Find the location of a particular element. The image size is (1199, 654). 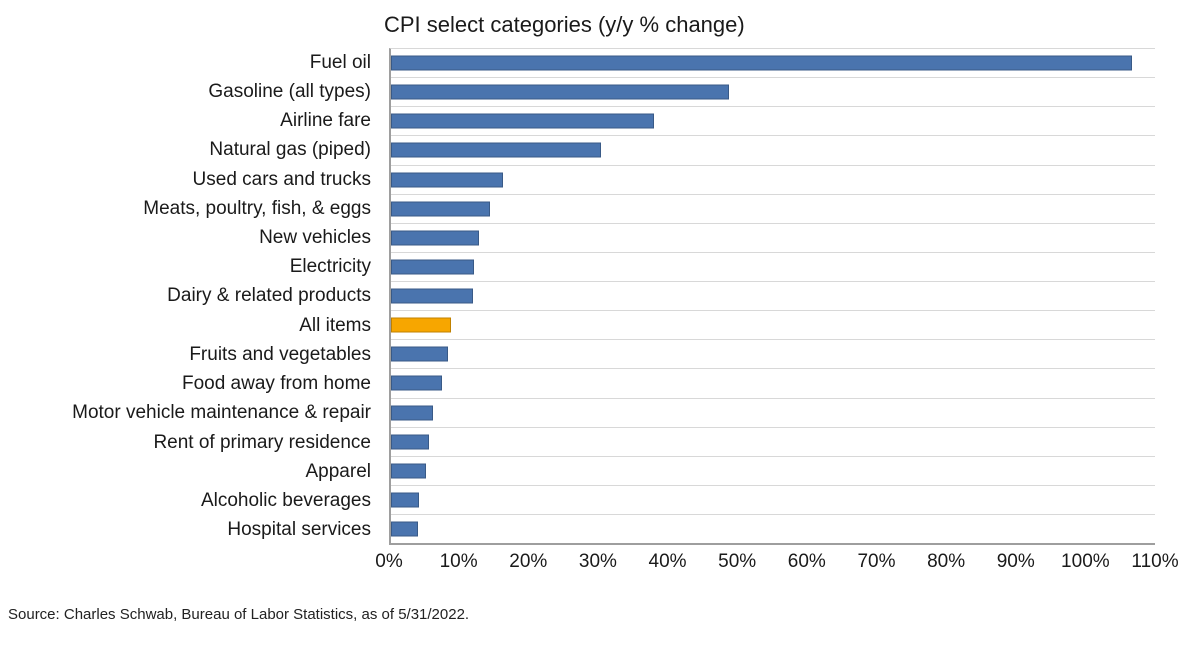

category-label: Meats, poultry, fish, & eggs is located at coordinates (257, 208).